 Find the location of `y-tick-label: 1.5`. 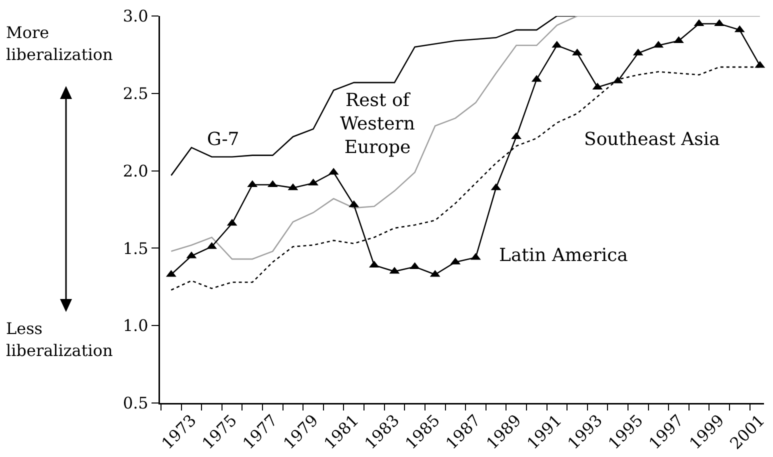

y-tick-label: 1.5 is located at coordinates (135, 248).